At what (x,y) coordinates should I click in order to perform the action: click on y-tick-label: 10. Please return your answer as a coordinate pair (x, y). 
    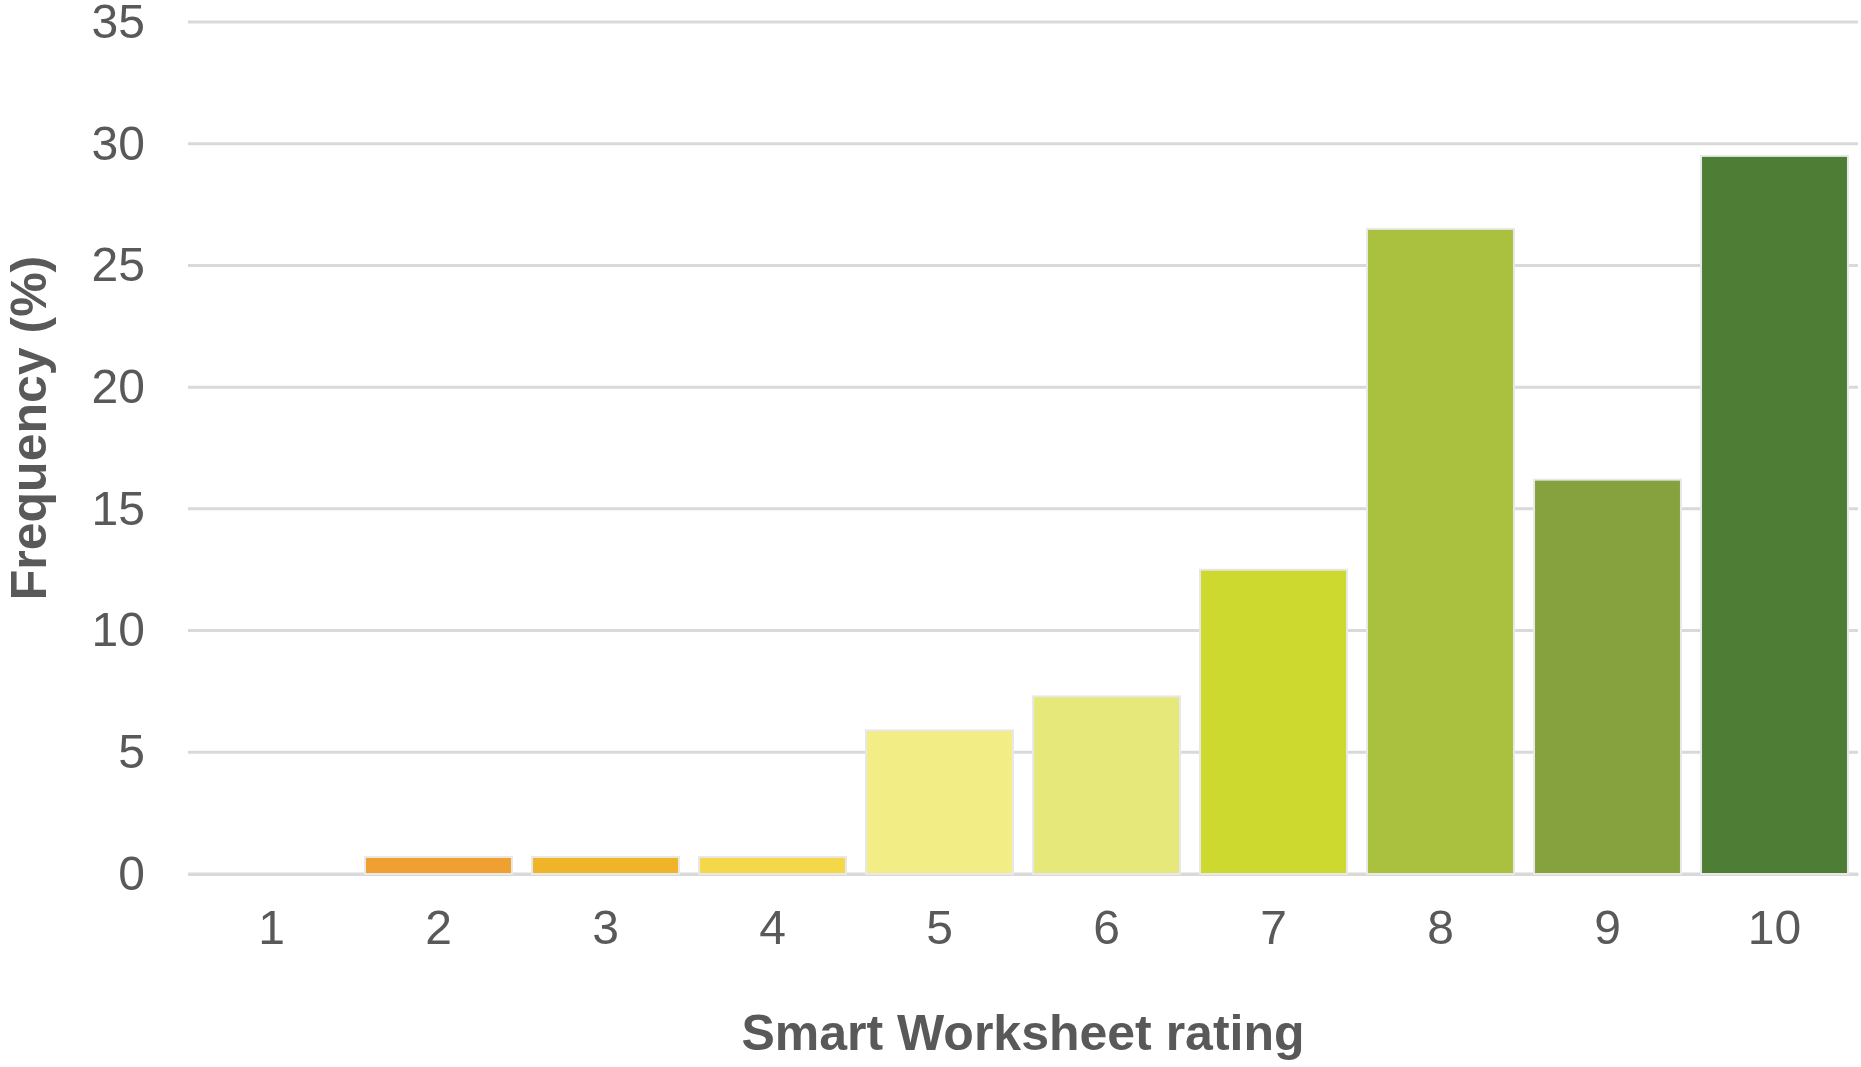
    Looking at the image, I should click on (118, 630).